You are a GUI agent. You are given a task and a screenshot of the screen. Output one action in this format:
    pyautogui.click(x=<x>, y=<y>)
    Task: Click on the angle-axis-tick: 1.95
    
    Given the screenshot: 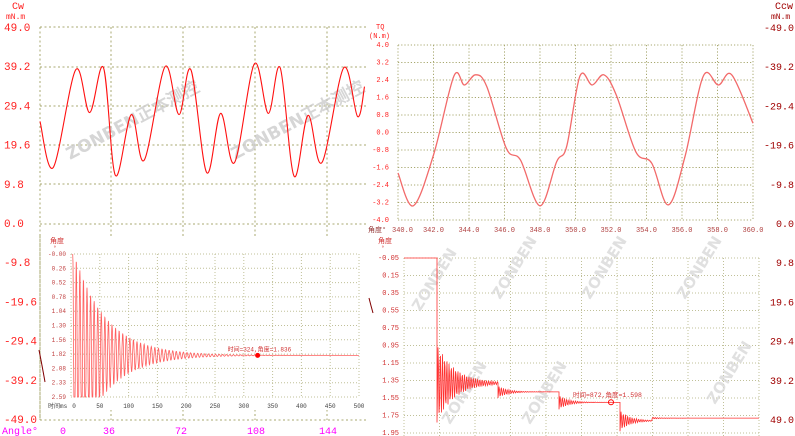 What is the action you would take?
    pyautogui.click(x=390, y=433)
    